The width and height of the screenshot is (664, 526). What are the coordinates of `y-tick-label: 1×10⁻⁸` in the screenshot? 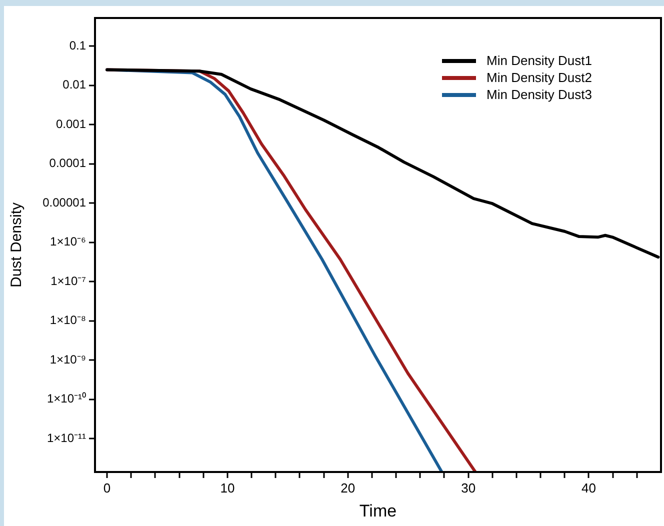 It's located at (68, 320).